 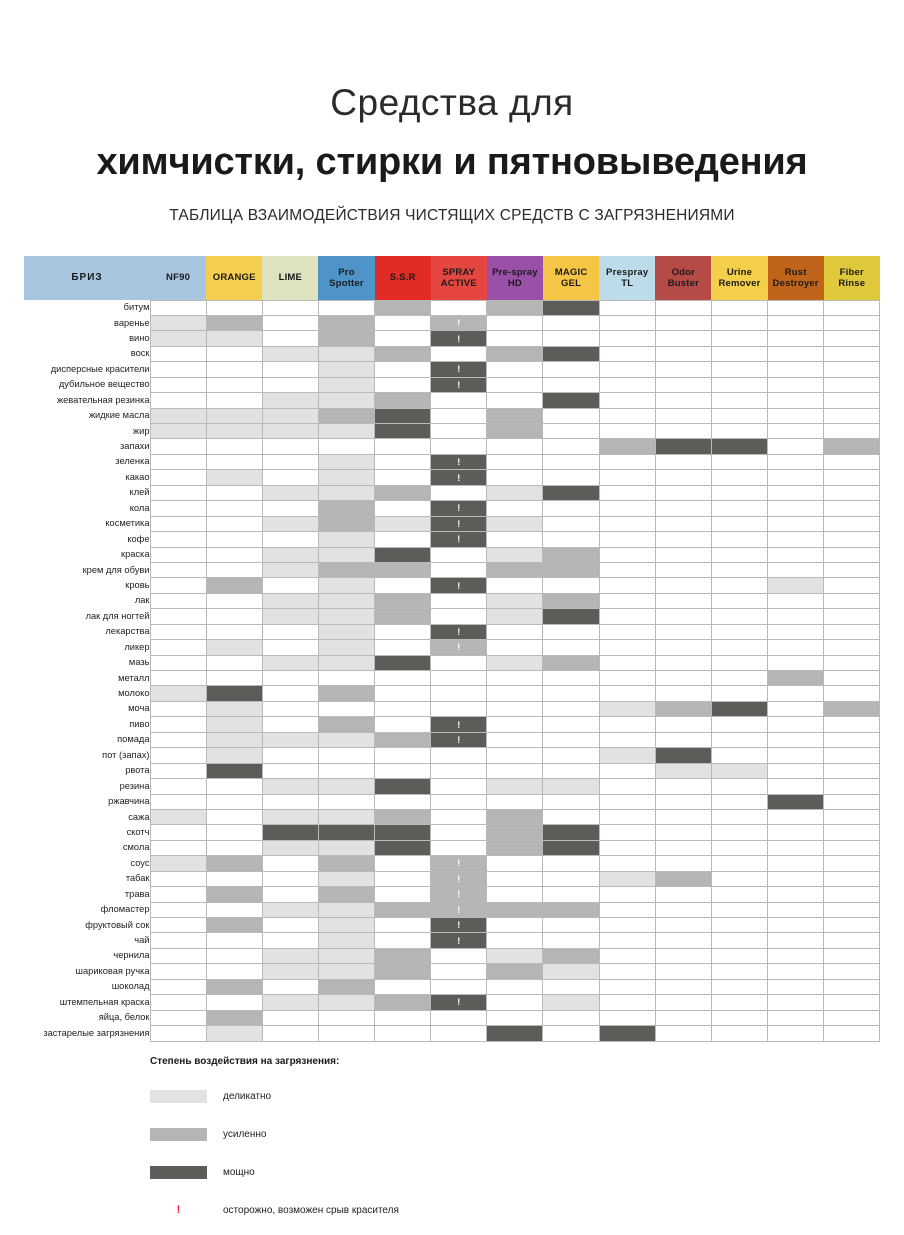 What do you see at coordinates (402, 278) in the screenshot?
I see `column-header-s-s-r: S.S.R` at bounding box center [402, 278].